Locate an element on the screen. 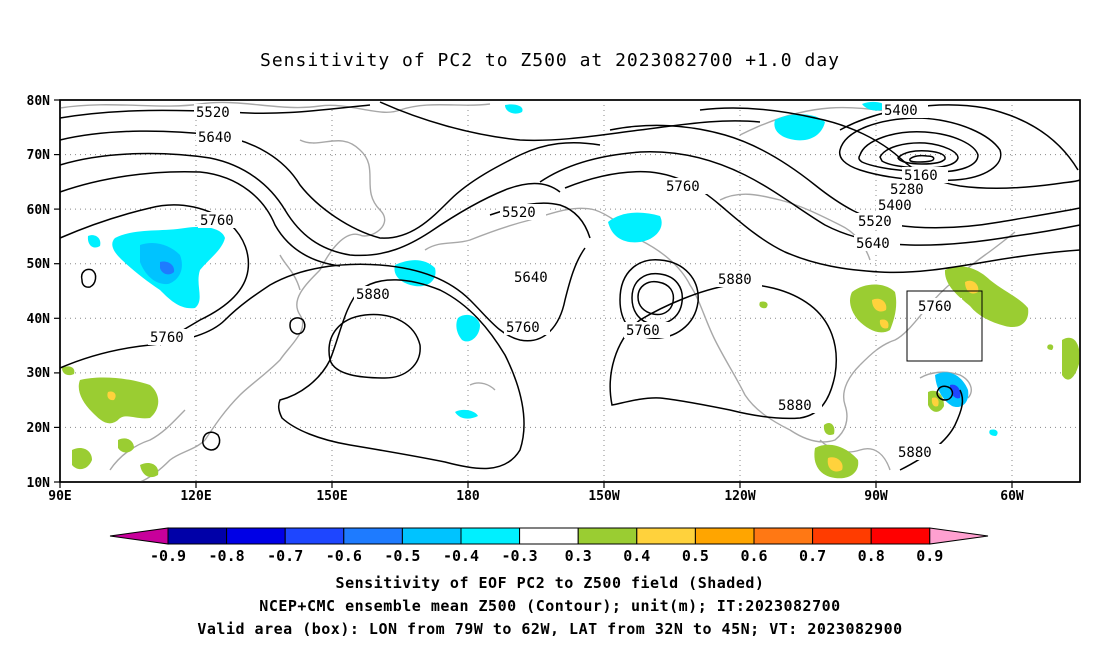 The image size is (1100, 650). valid-area-box is located at coordinates (944, 326).